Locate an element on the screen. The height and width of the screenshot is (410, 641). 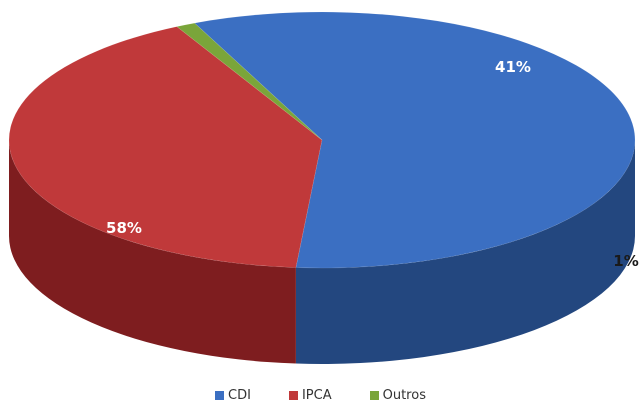
pie-slice-outros is located at coordinates (249, 81).